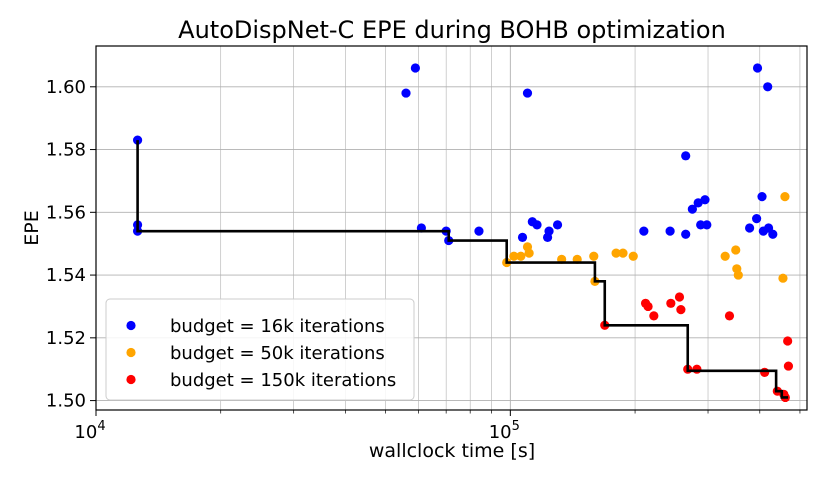 This screenshot has width=830, height=485. What do you see at coordinates (283, 380) in the screenshot?
I see `legend-label: budget = 150k iterations` at bounding box center [283, 380].